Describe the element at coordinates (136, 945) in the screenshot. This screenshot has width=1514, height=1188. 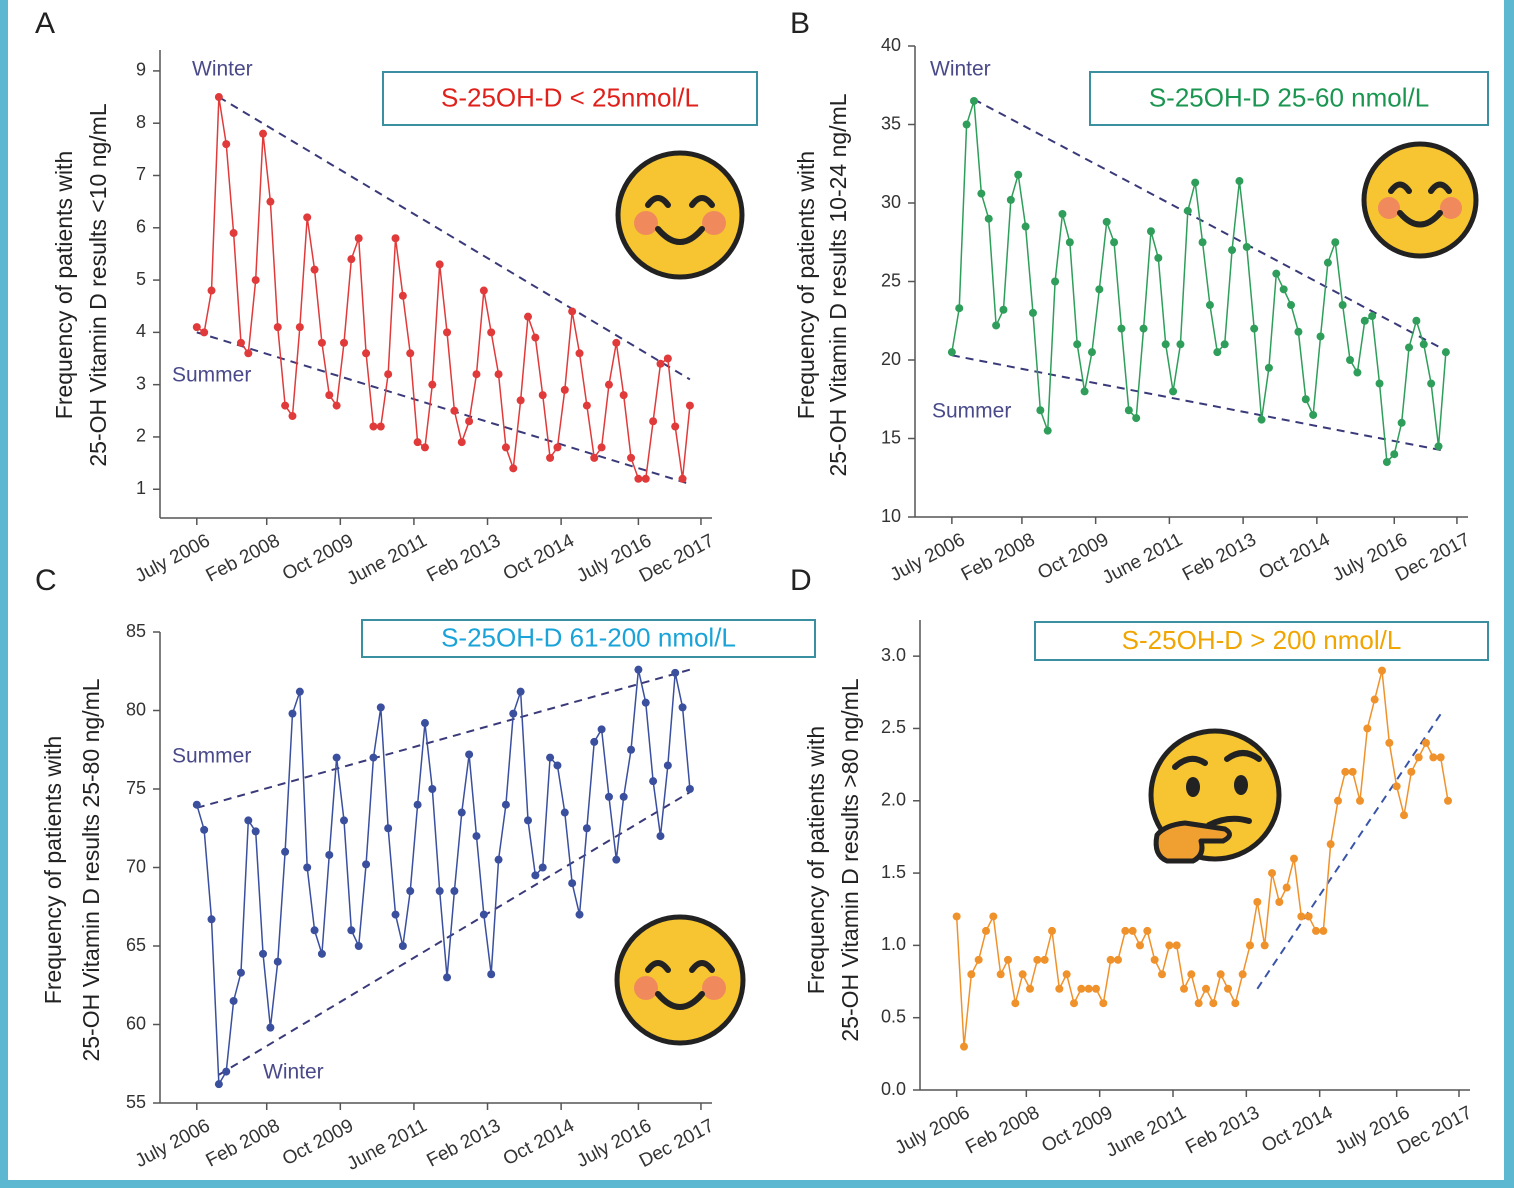
I see `y-tick-label: 65` at that location.